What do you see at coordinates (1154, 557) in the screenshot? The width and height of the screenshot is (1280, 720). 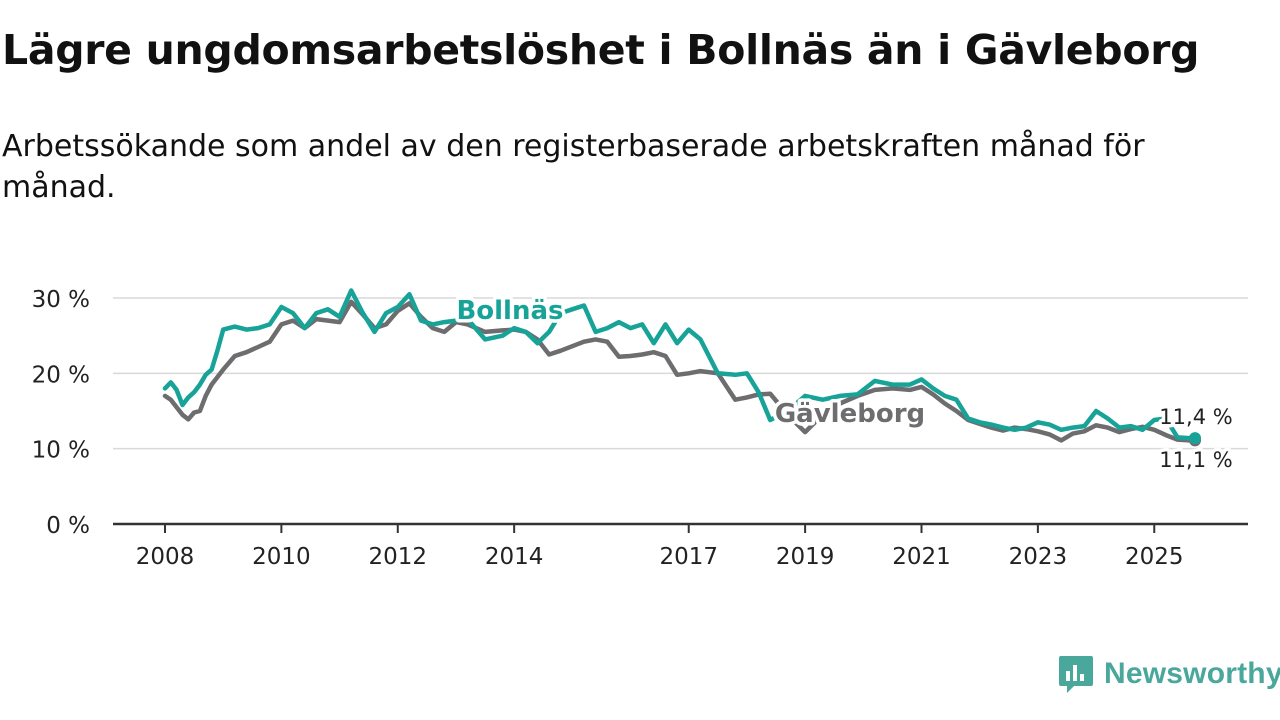 I see `x-tick-label: 2025` at bounding box center [1154, 557].